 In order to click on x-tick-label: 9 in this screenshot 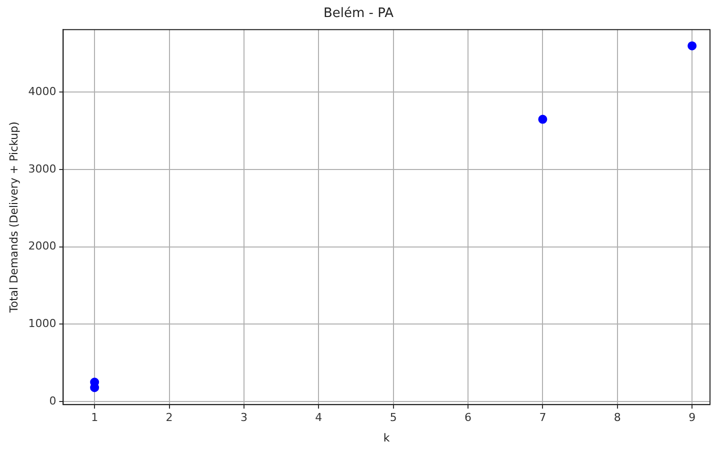, I will do `click(692, 417)`.